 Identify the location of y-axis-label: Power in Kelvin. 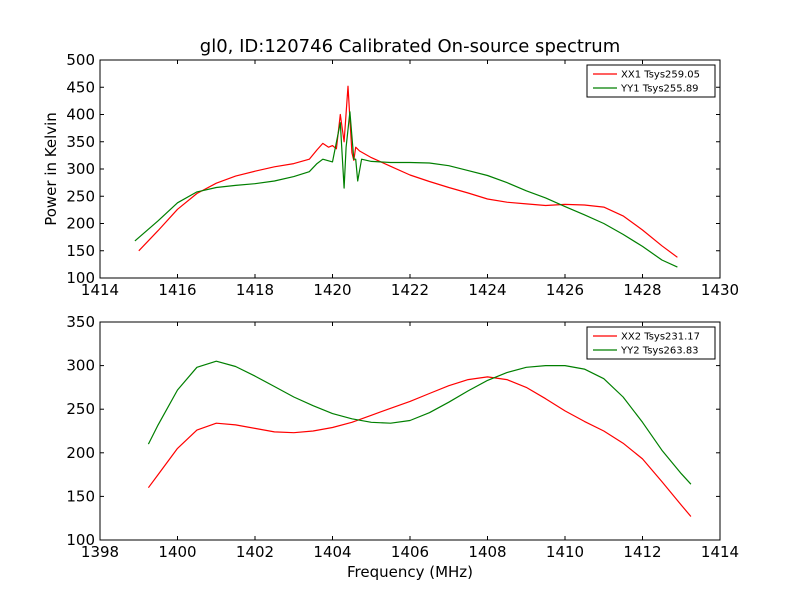
(51, 169).